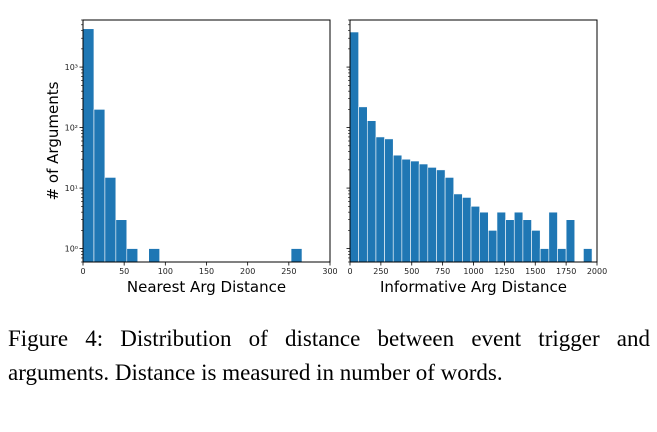 The height and width of the screenshot is (432, 657). Describe the element at coordinates (504, 271) in the screenshot. I see `x-tick-label: 1250` at that location.